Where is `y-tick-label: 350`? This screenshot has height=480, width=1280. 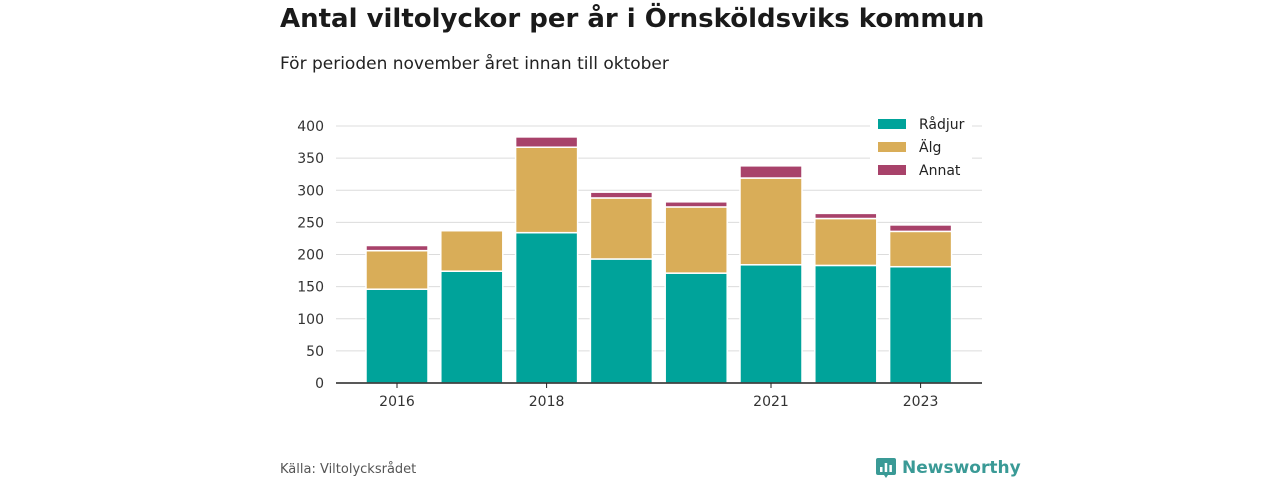 y-tick-label: 350 is located at coordinates (310, 159).